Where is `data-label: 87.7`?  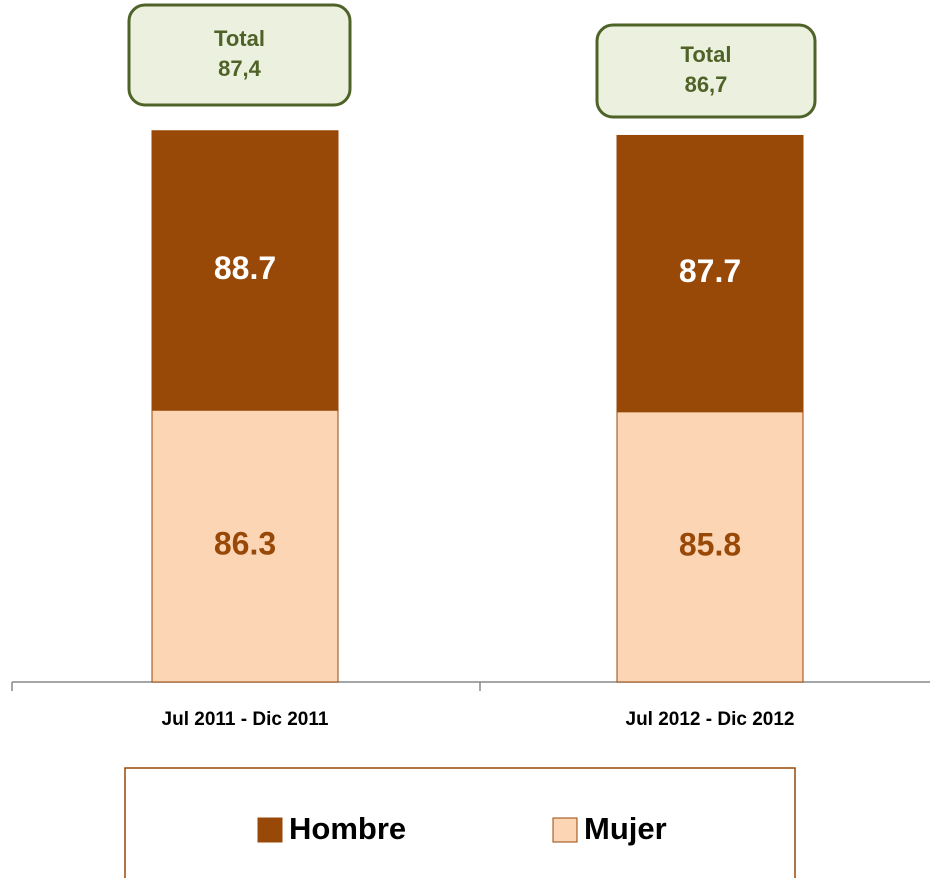 data-label: 87.7 is located at coordinates (710, 271).